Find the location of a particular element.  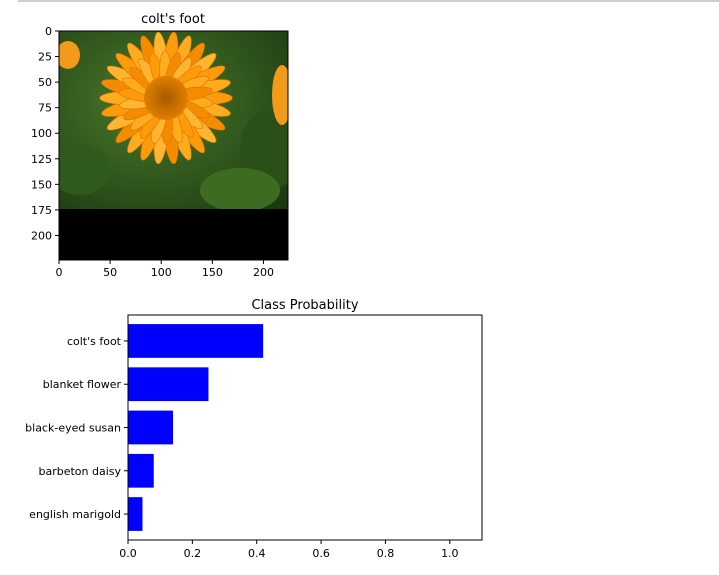

bar-chart-title: Class Probability is located at coordinates (304, 305).